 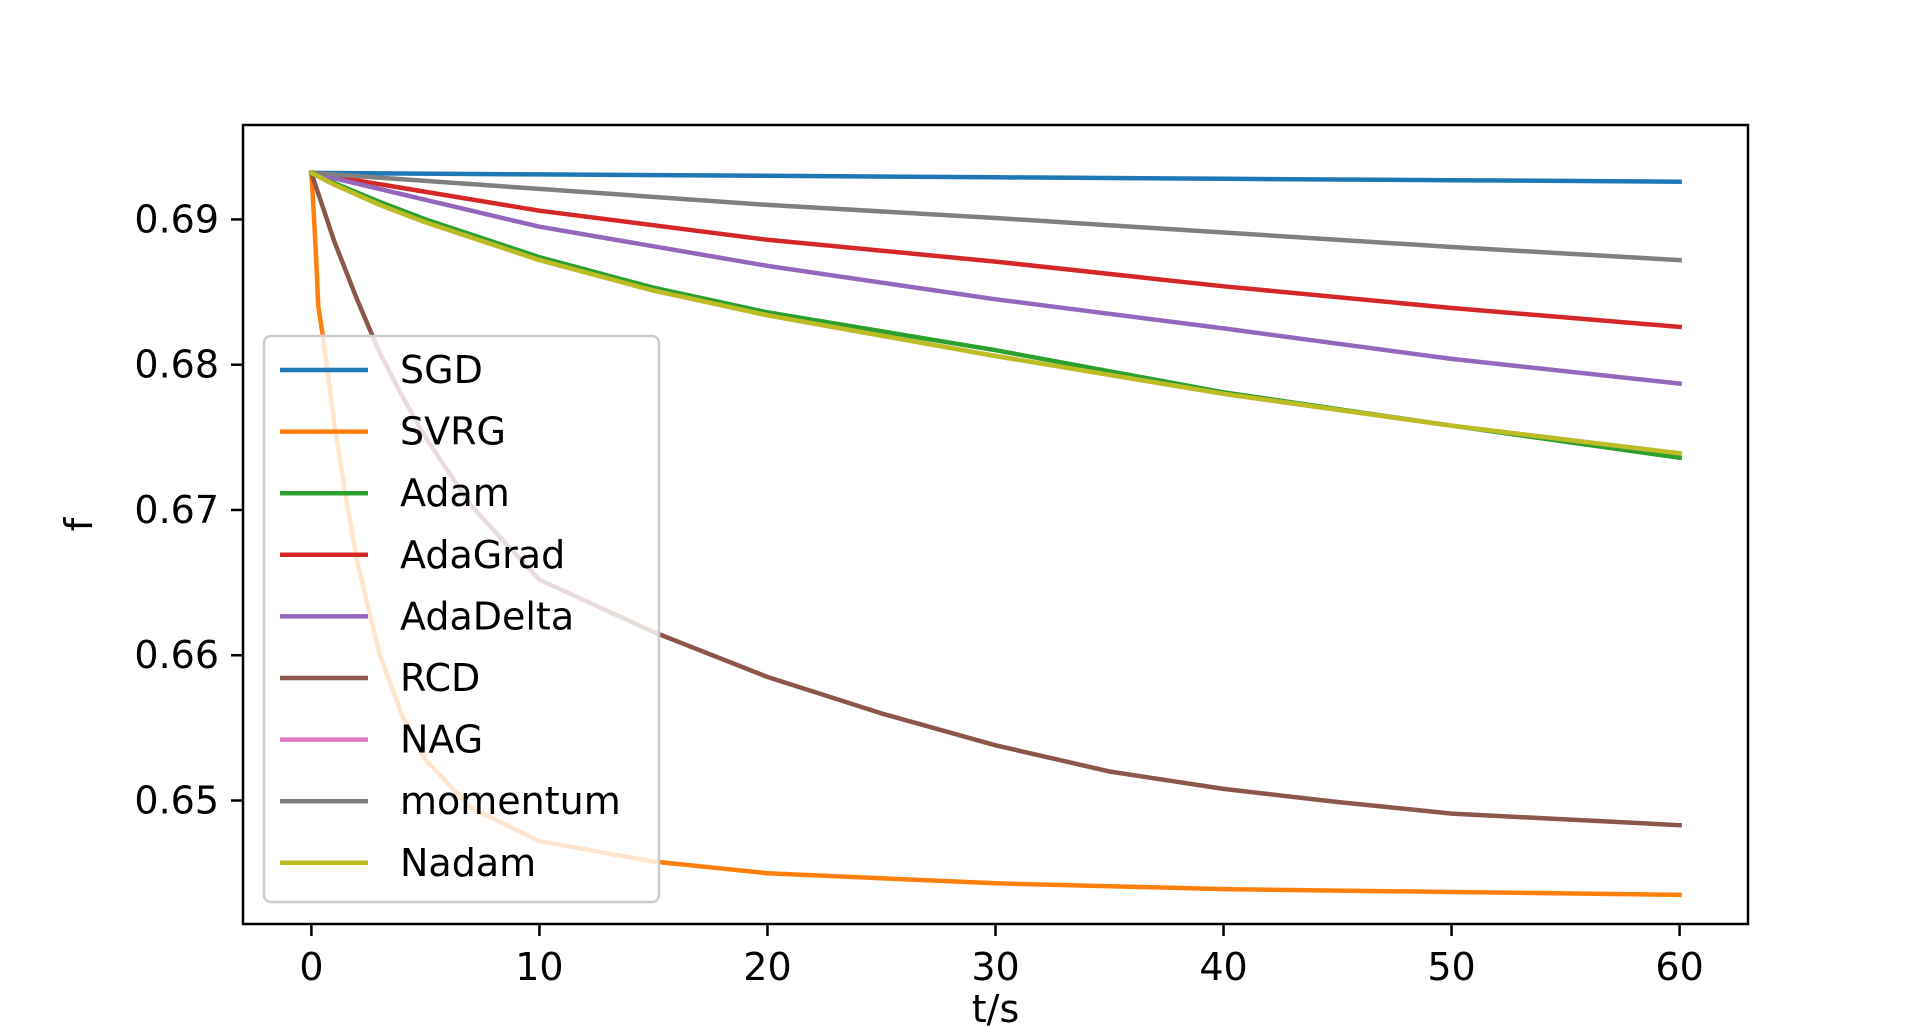 I want to click on legend-label-nag: NAG, so click(x=441, y=740).